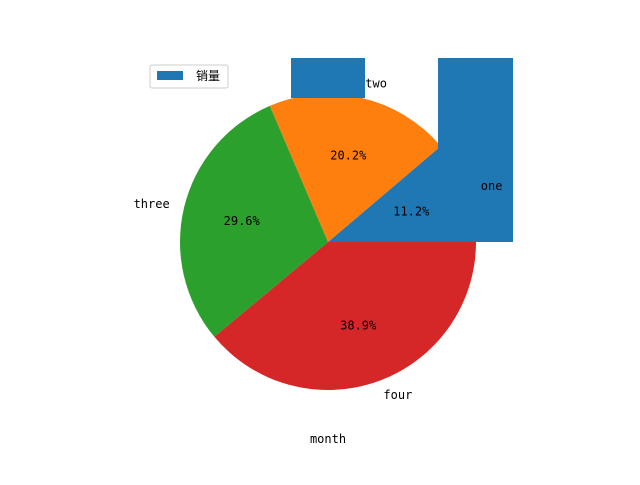  What do you see at coordinates (492, 186) in the screenshot?
I see `slice-label-one: one` at bounding box center [492, 186].